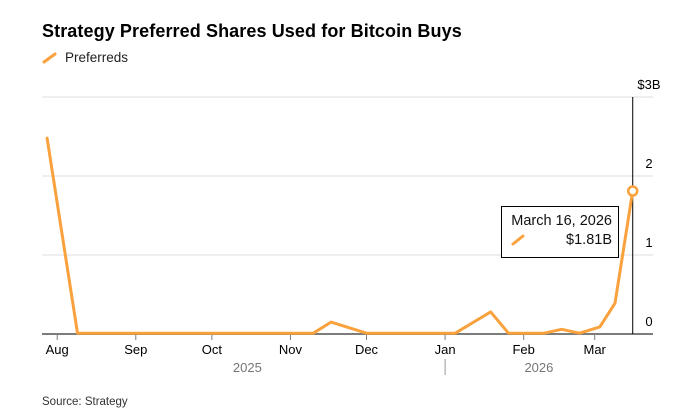  Describe the element at coordinates (648, 84) in the screenshot. I see `y-tick-label: $3B` at that location.